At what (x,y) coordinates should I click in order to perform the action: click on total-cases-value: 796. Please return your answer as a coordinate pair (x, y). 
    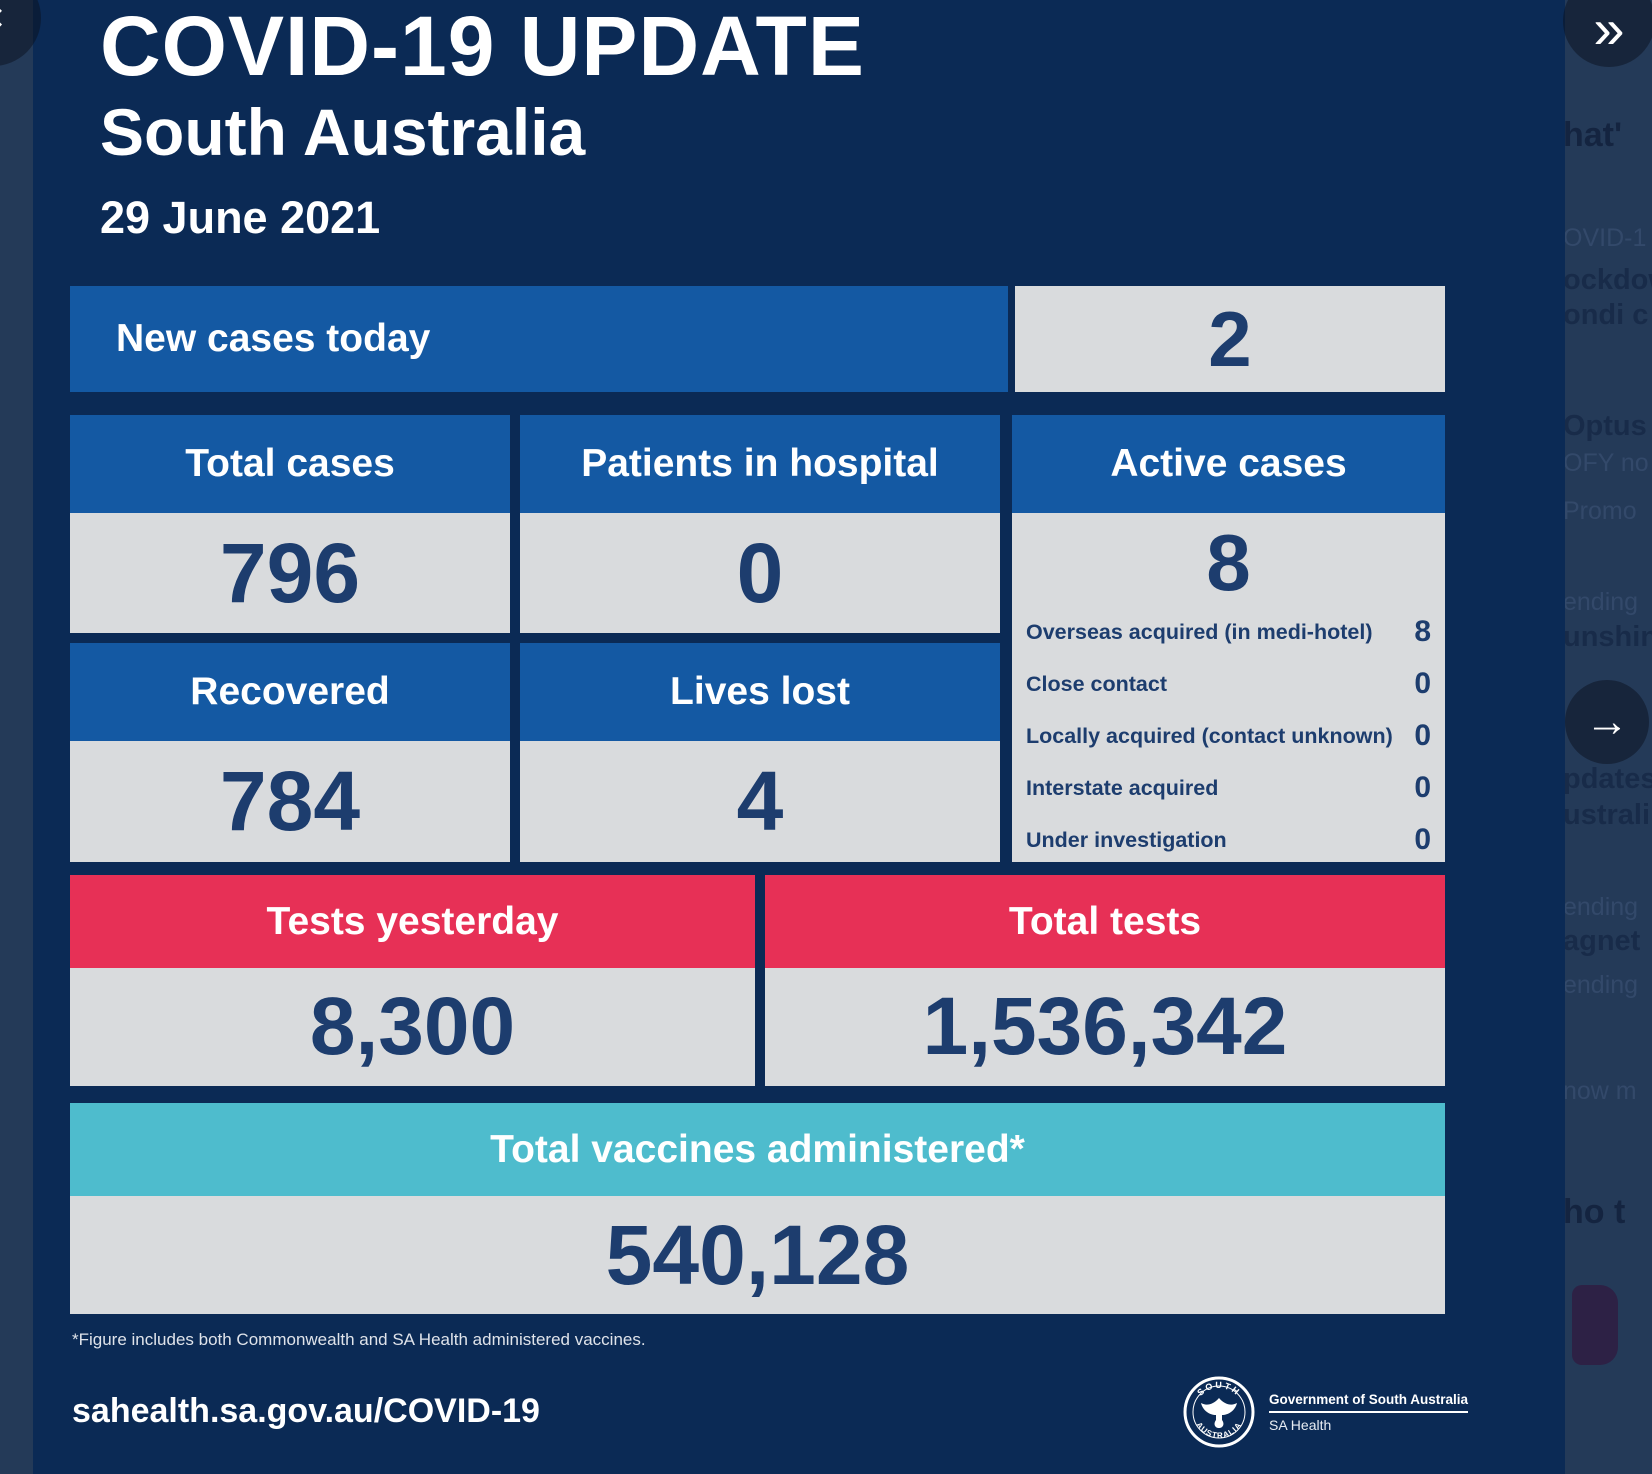
    Looking at the image, I should click on (290, 573).